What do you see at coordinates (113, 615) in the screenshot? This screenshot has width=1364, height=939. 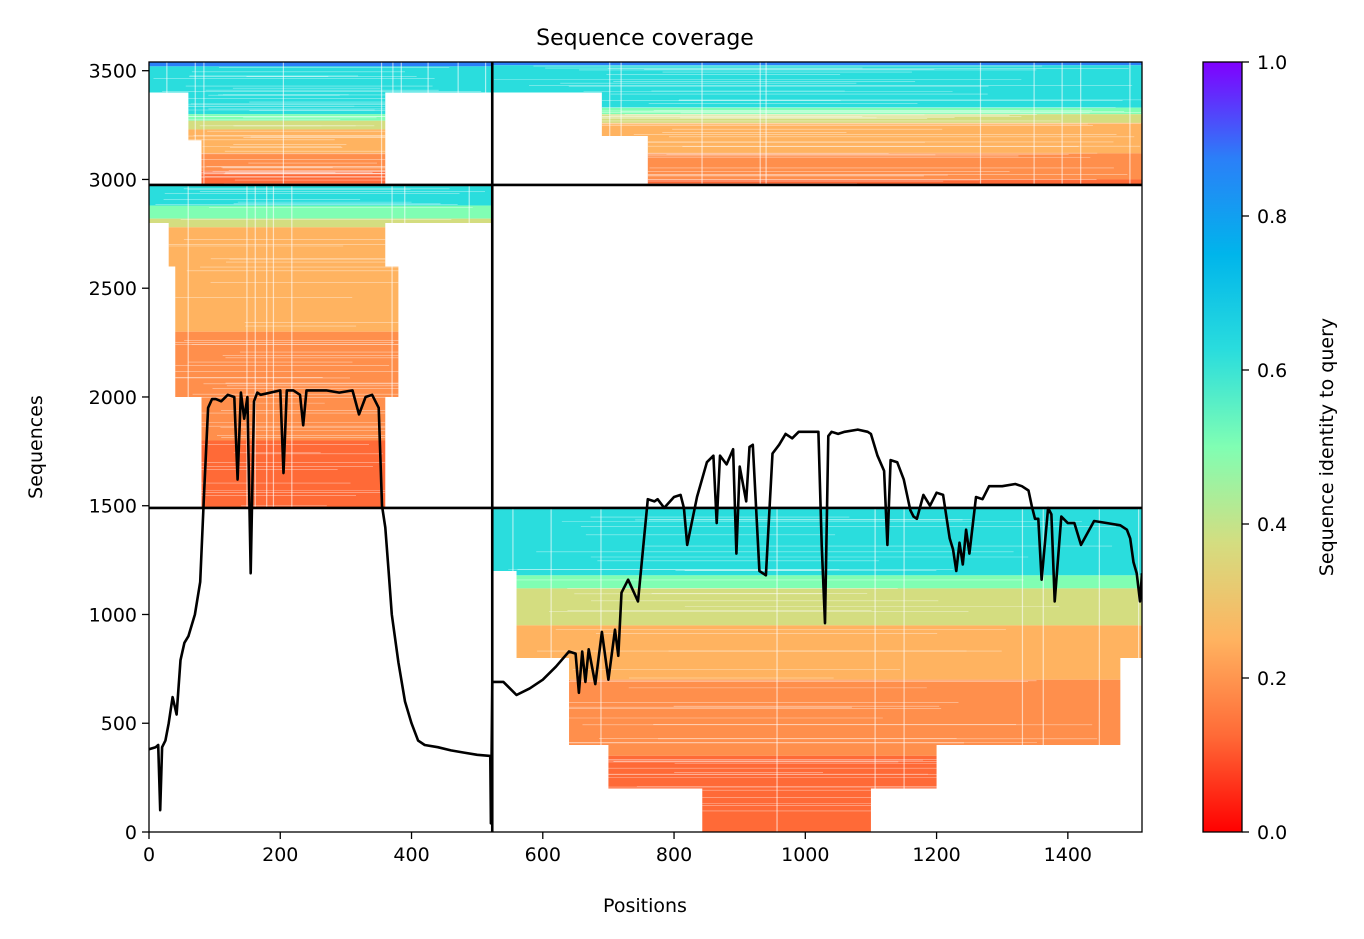 I see `y-tick-label: 1000` at bounding box center [113, 615].